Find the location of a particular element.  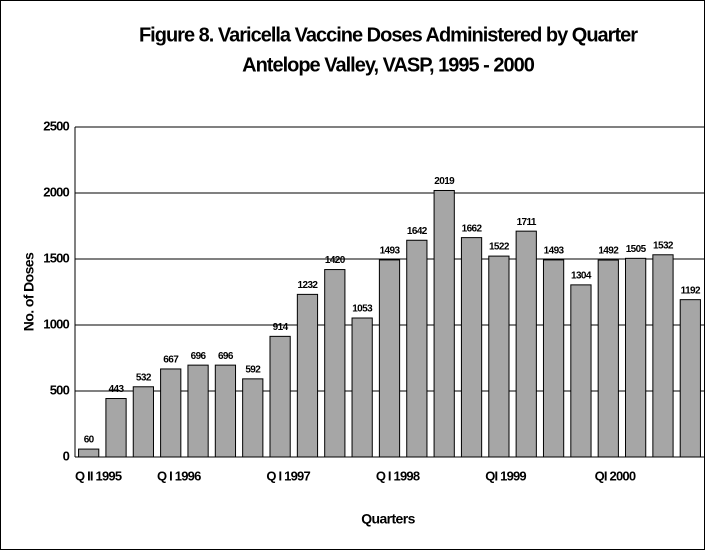

x-tick-label: Q I 1996 is located at coordinates (179, 475).